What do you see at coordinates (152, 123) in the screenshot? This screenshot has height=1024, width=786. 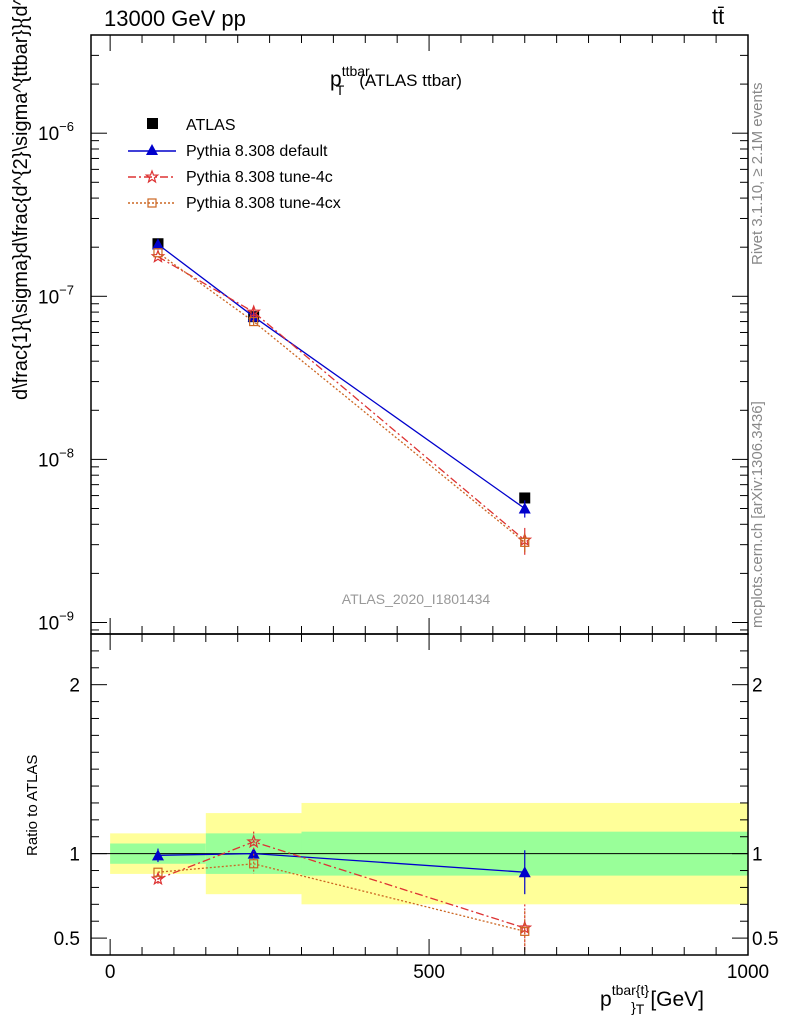 I see `legend-marker-atlas` at bounding box center [152, 123].